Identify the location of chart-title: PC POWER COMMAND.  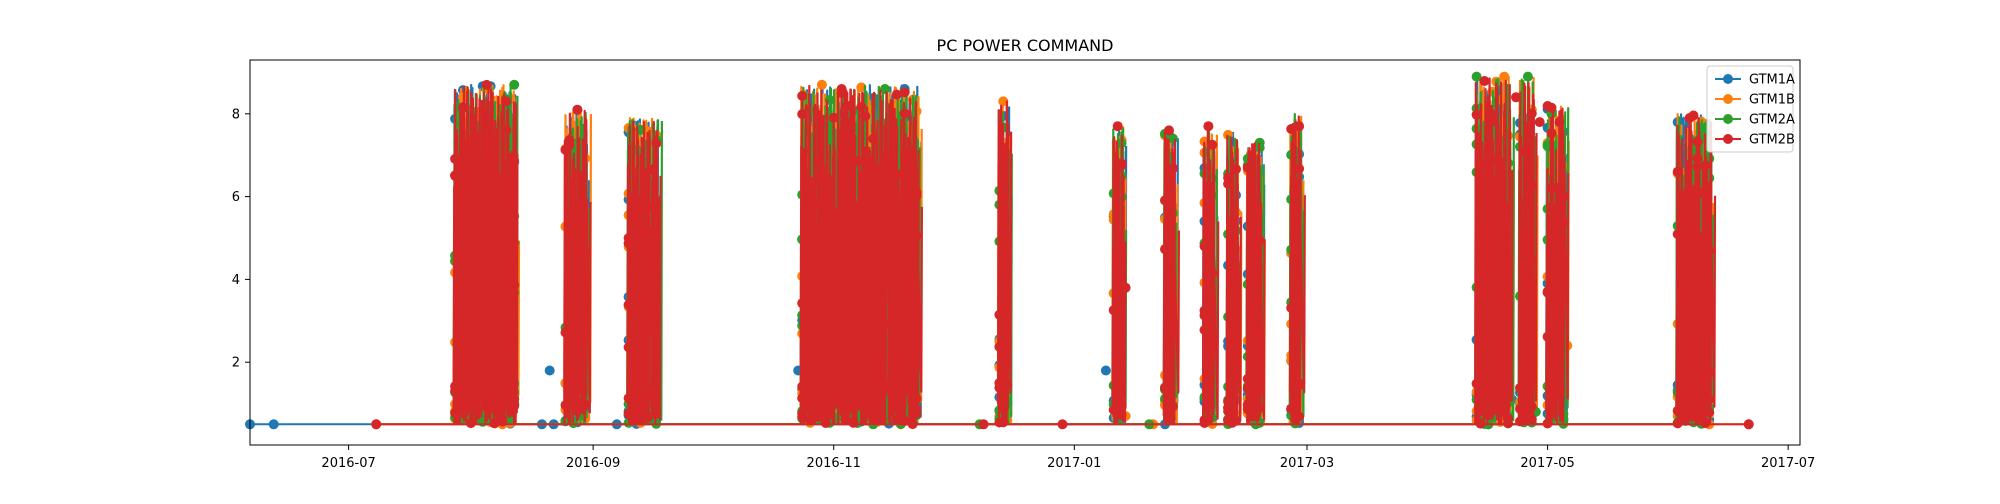
(1025, 45).